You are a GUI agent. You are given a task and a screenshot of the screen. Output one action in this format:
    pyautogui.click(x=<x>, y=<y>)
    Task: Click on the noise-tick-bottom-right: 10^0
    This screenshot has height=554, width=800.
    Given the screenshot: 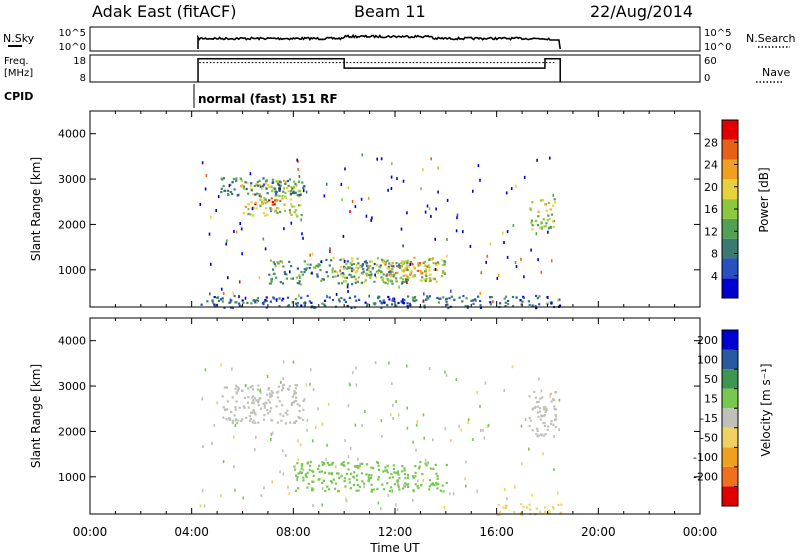 What is the action you would take?
    pyautogui.click(x=717, y=47)
    